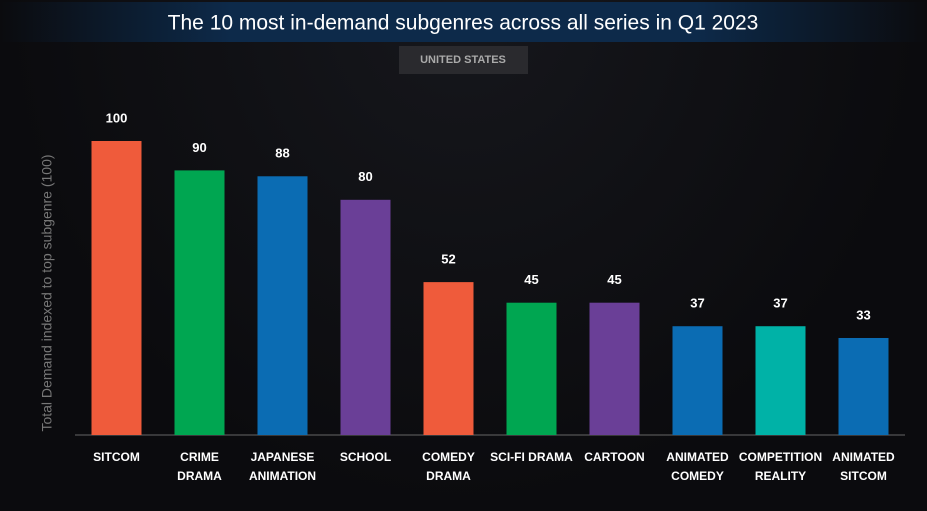 The width and height of the screenshot is (927, 511). Describe the element at coordinates (282, 153) in the screenshot. I see `value-label: 88` at that location.